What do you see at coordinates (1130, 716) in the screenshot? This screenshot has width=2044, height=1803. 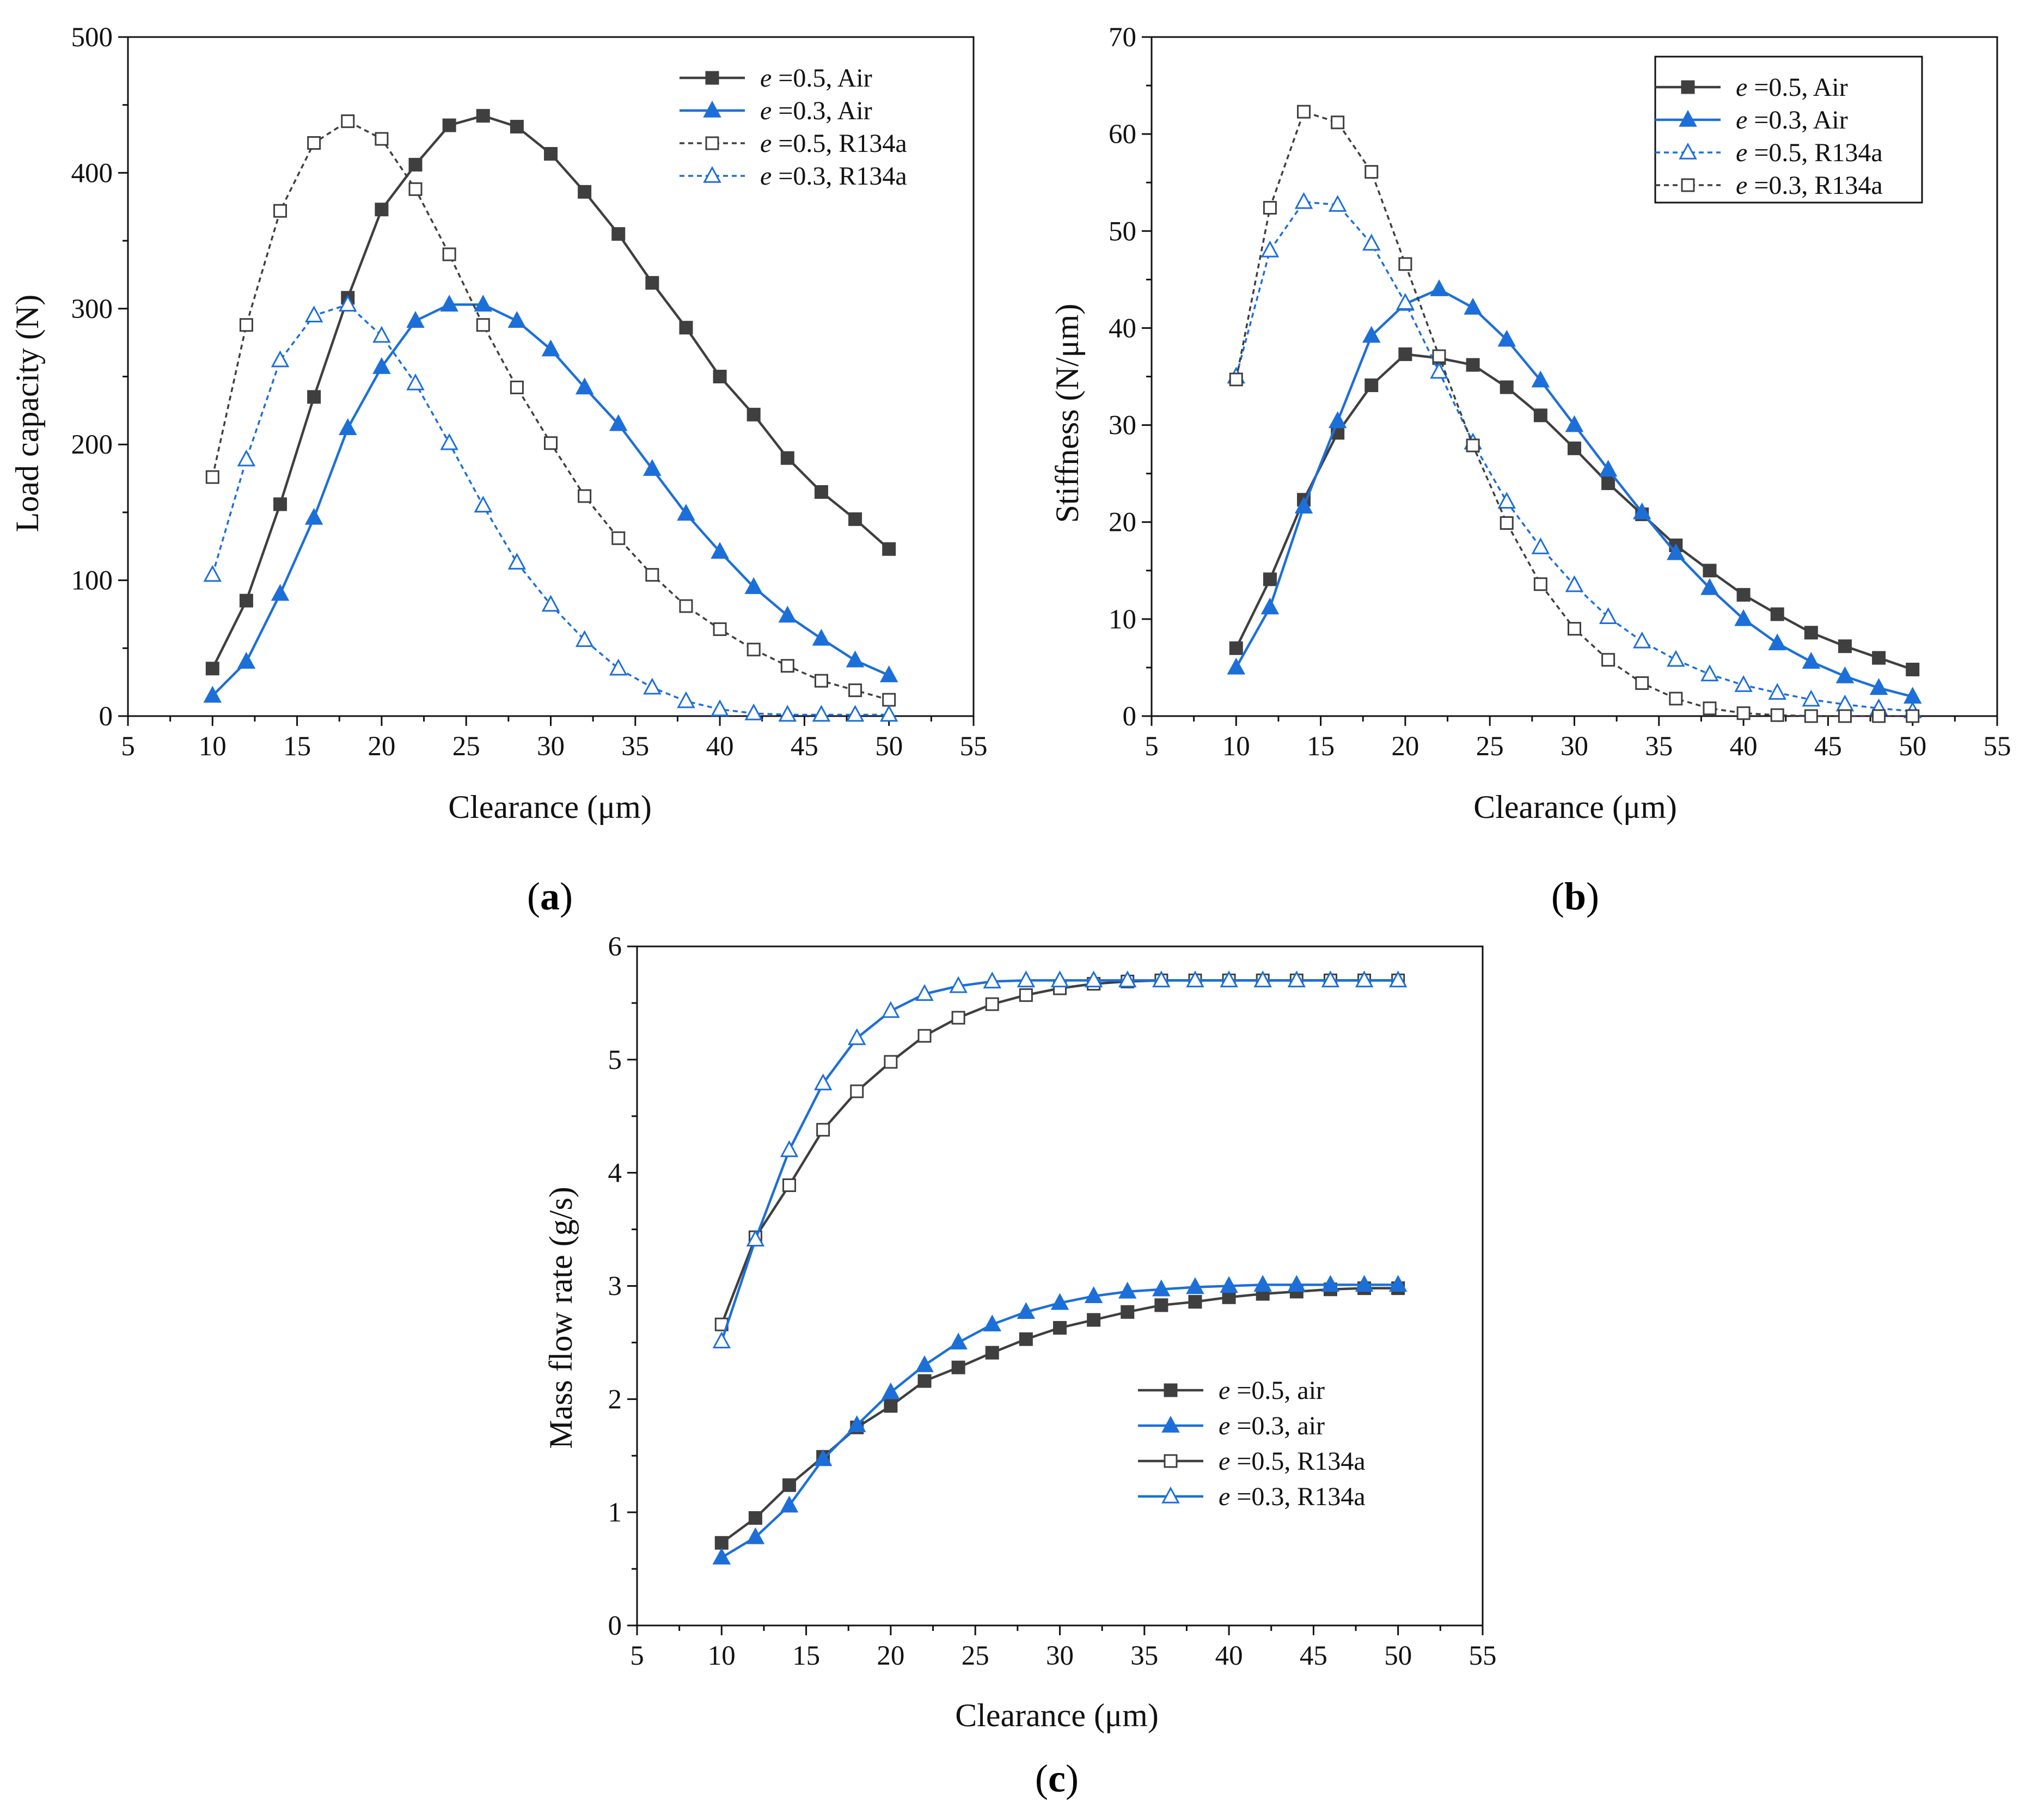 I see `y-tick-label: 0` at bounding box center [1130, 716].